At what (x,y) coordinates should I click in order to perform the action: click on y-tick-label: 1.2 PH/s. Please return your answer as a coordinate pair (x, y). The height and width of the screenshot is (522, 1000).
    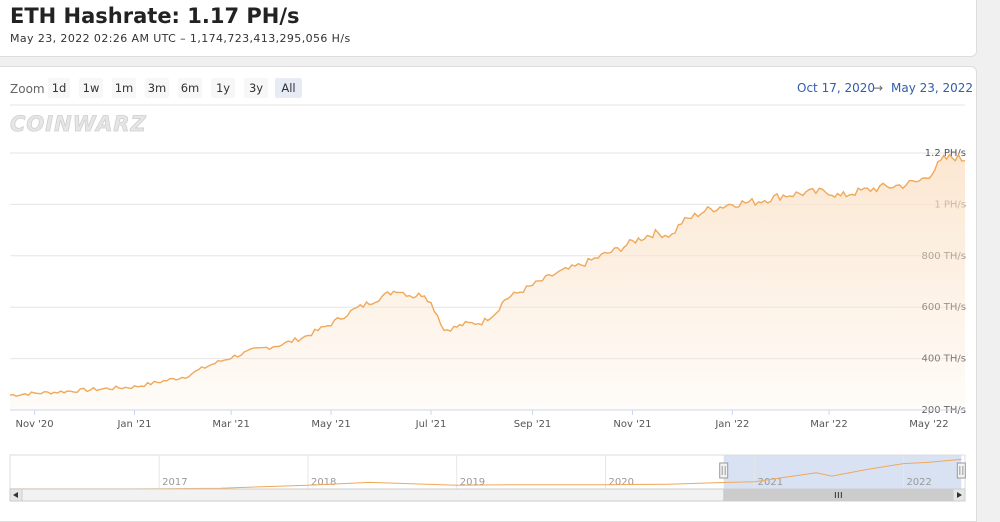
    Looking at the image, I should click on (945, 153).